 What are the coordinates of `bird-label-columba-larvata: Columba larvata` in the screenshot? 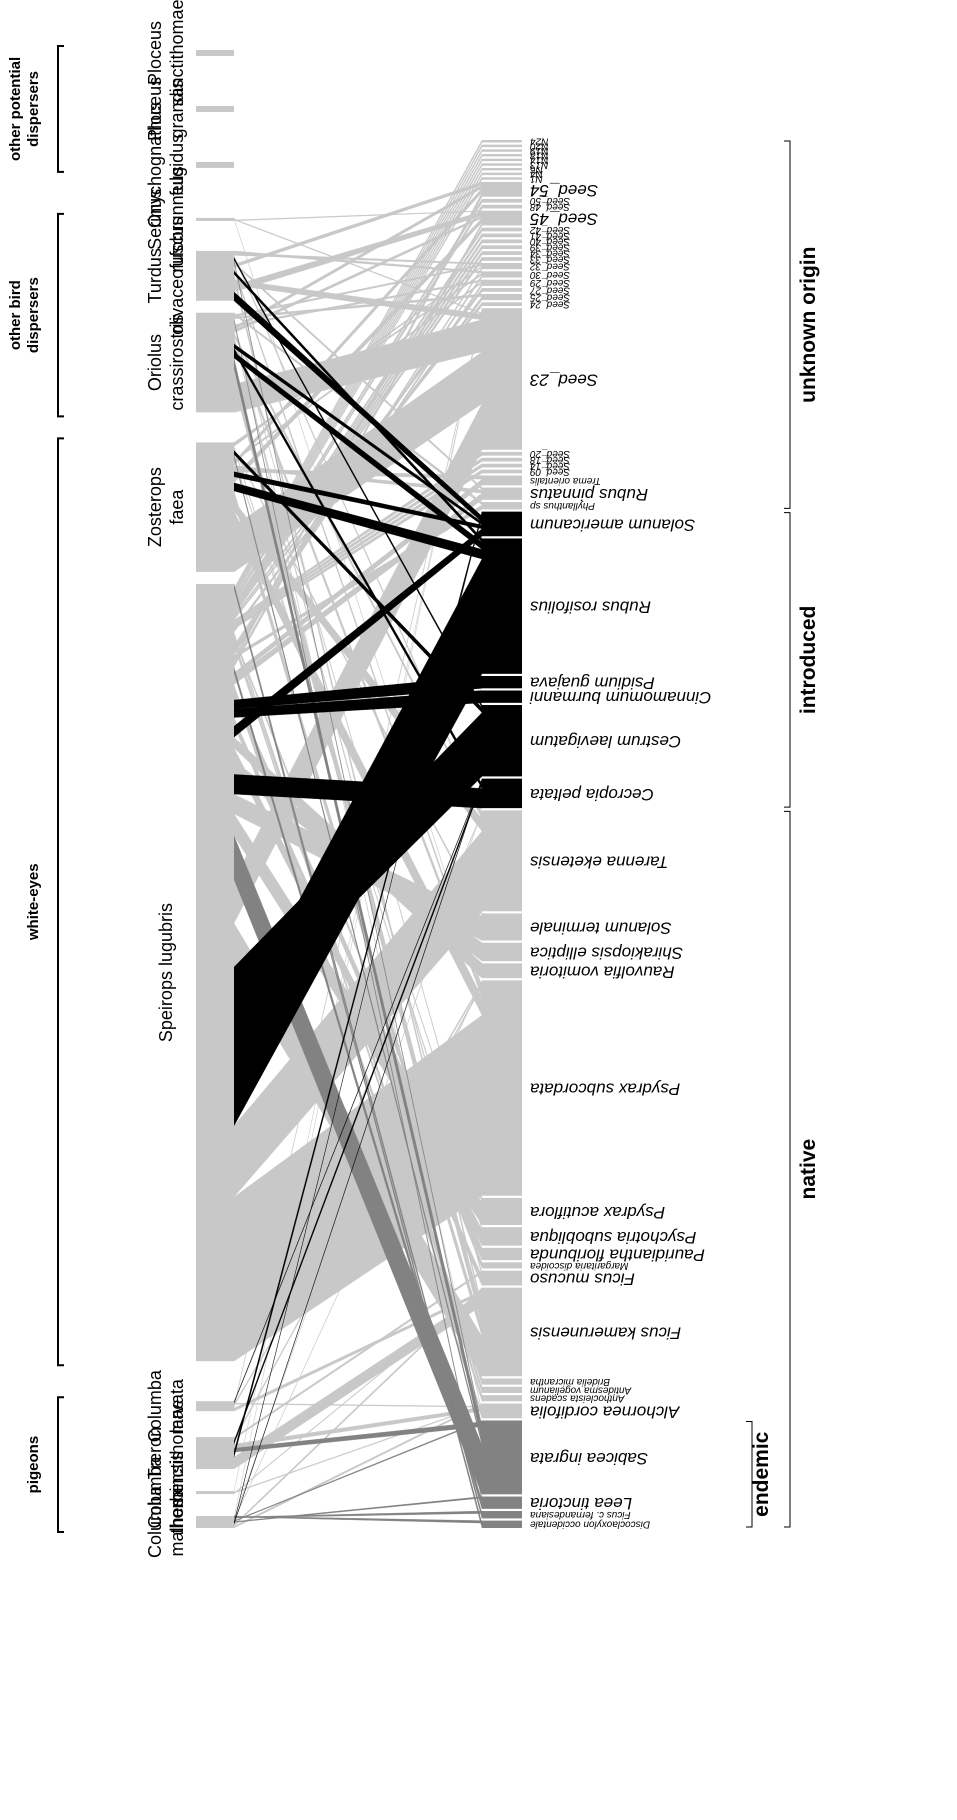 It's located at (166, 1405).